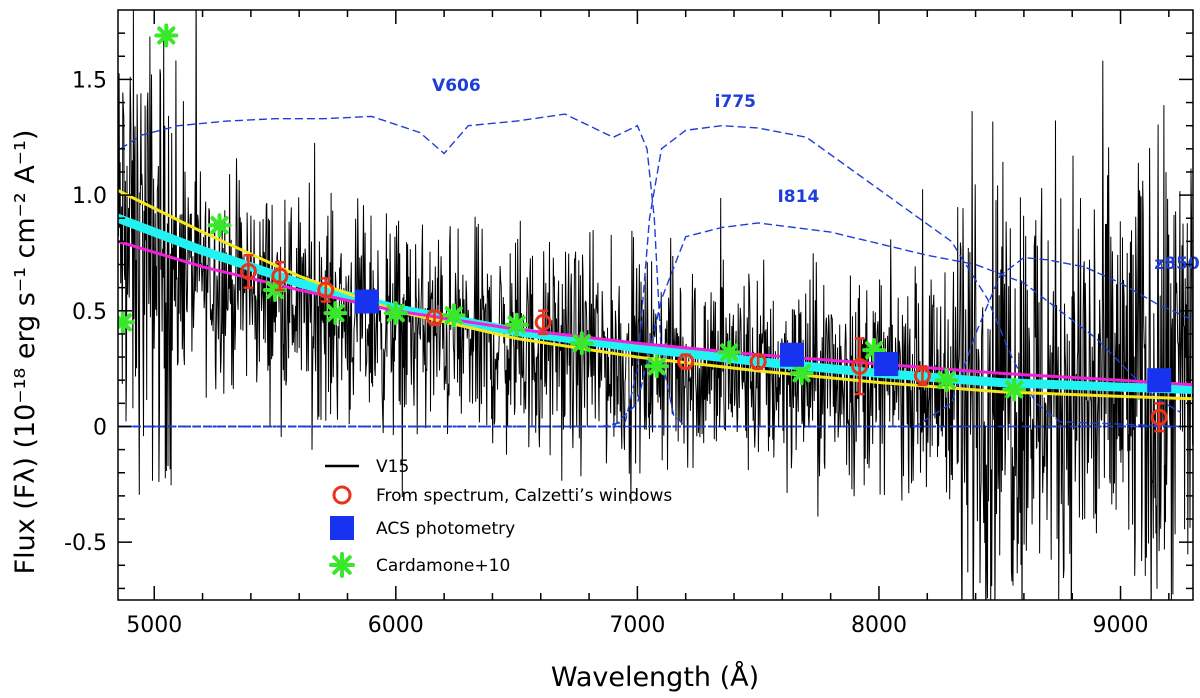  Describe the element at coordinates (1121, 625) in the screenshot. I see `x-tick-label-9000: 9000` at that location.